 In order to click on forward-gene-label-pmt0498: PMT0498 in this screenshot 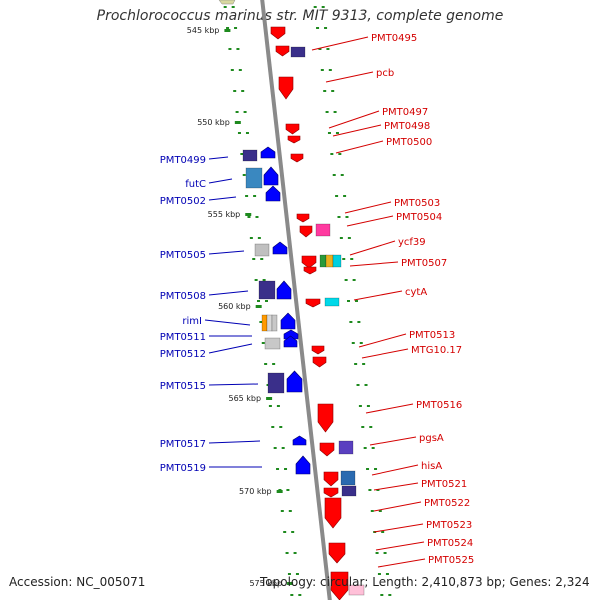, I will do `click(407, 126)`.